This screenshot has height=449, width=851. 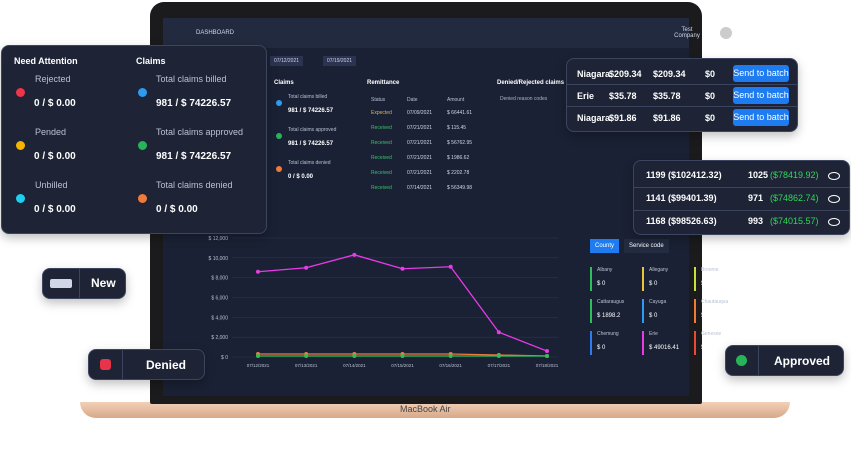 I want to click on county-value: $ 49016.41, so click(x=664, y=348).